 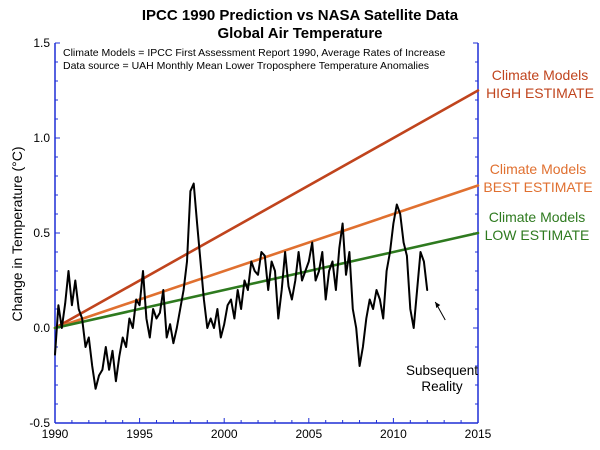 What do you see at coordinates (540, 75) in the screenshot?
I see `series-label-high: Climate Models` at bounding box center [540, 75].